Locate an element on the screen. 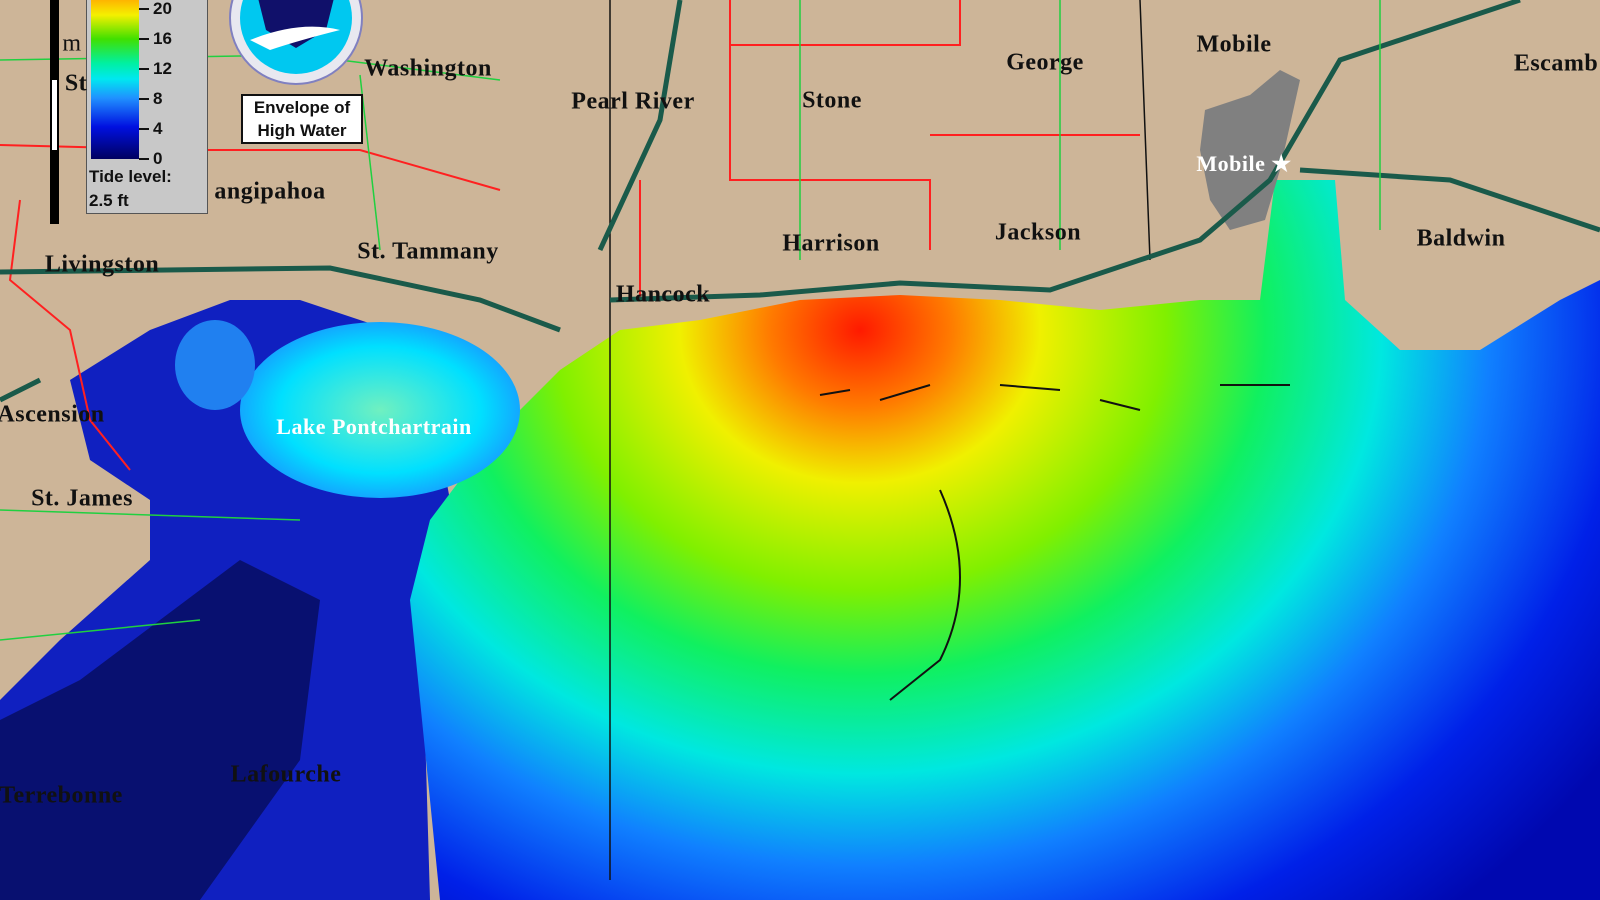 This screenshot has height=900, width=1600. label-st-tammany: St. Tammany is located at coordinates (428, 251).